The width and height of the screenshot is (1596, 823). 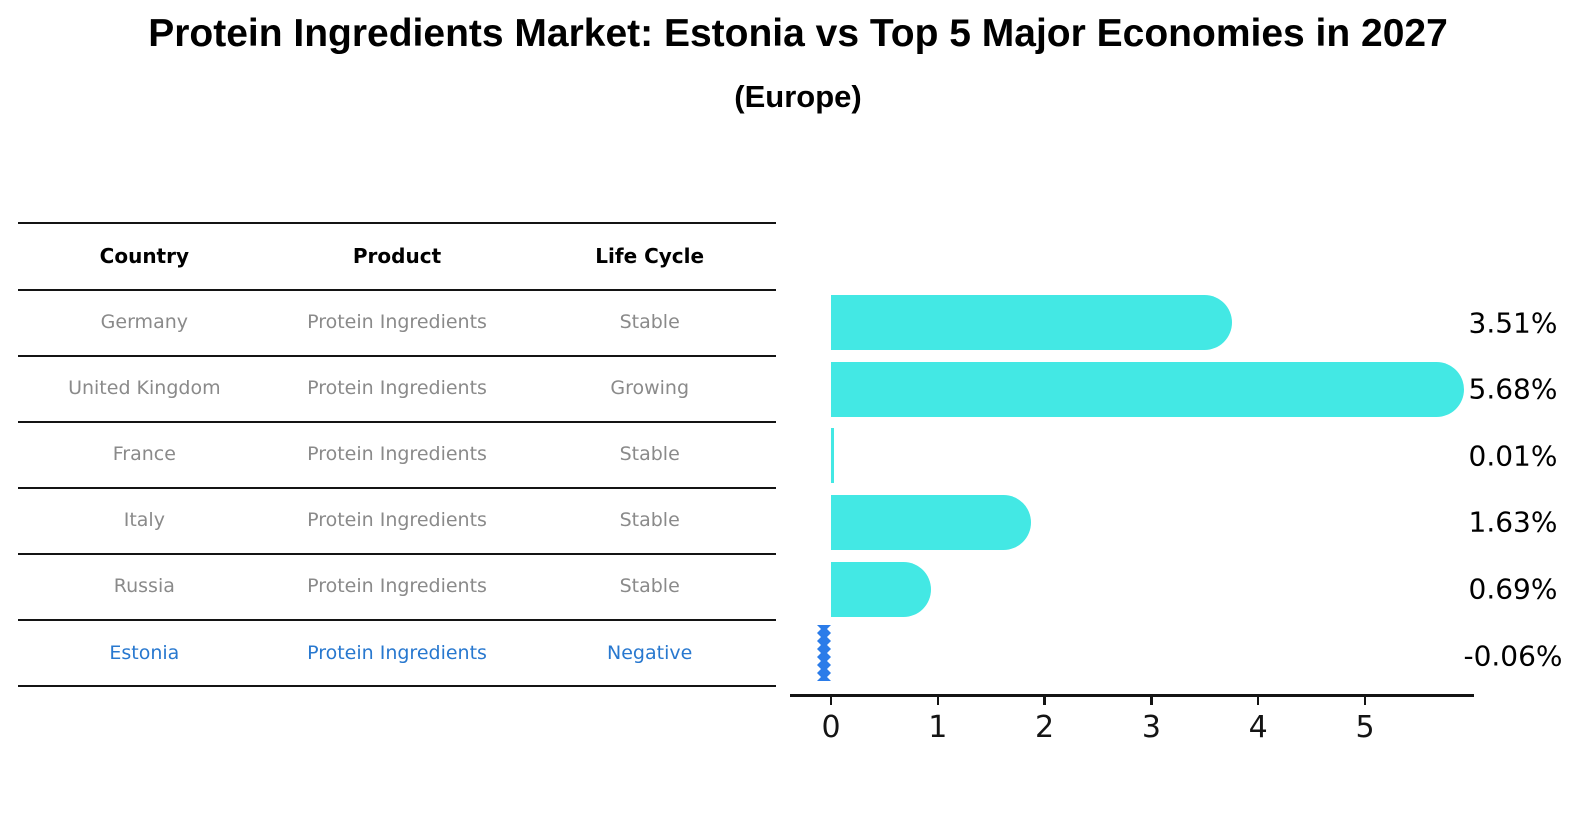 I want to click on x-axis-tick-label: 2, so click(x=1045, y=727).